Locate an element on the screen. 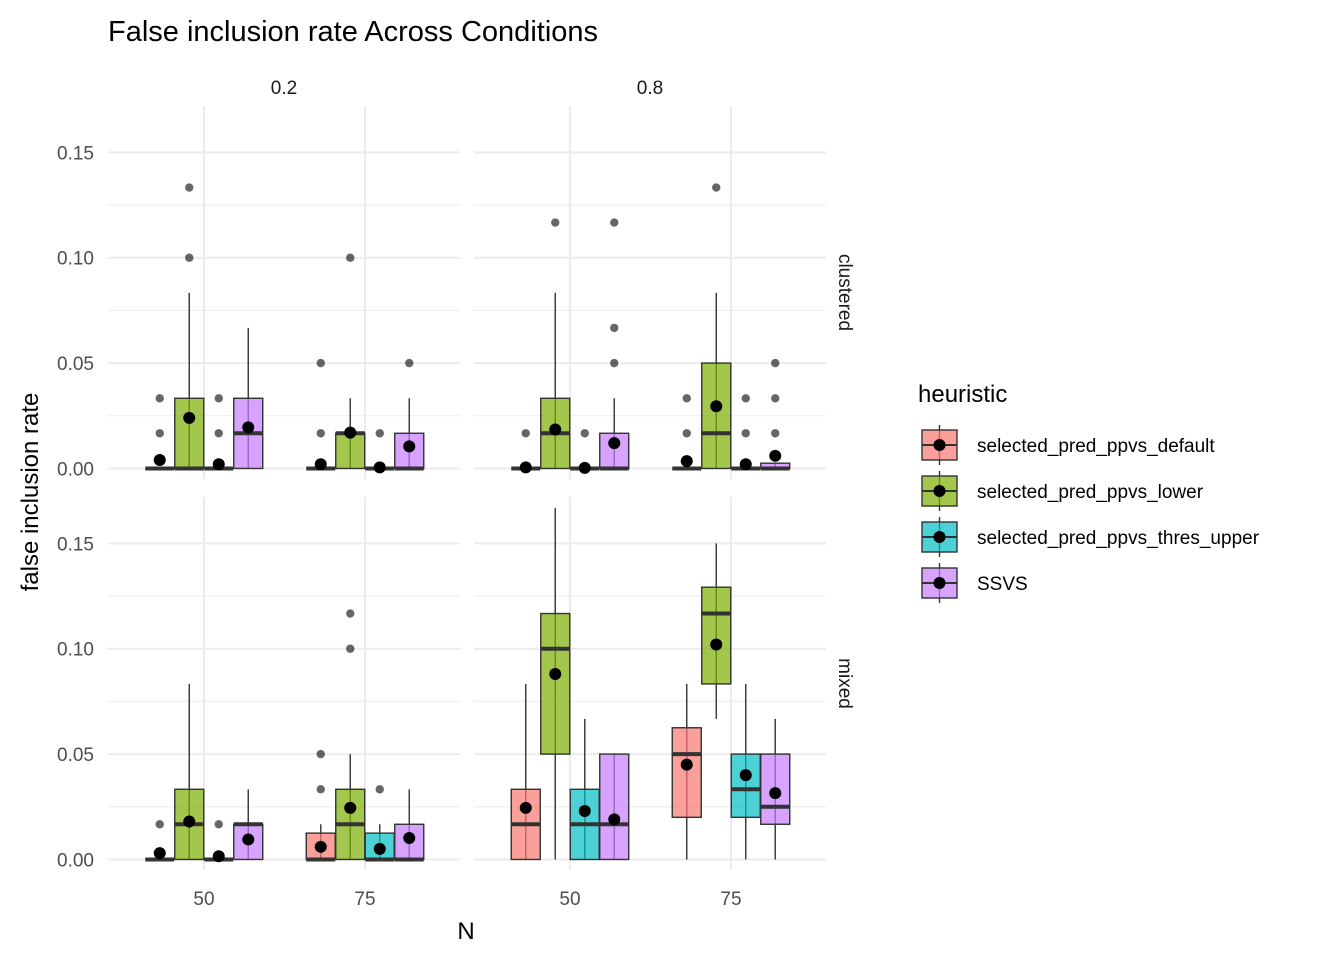 The image size is (1344, 960). legend-label: selected_pred_ppvs_thres_upper is located at coordinates (1118, 538).